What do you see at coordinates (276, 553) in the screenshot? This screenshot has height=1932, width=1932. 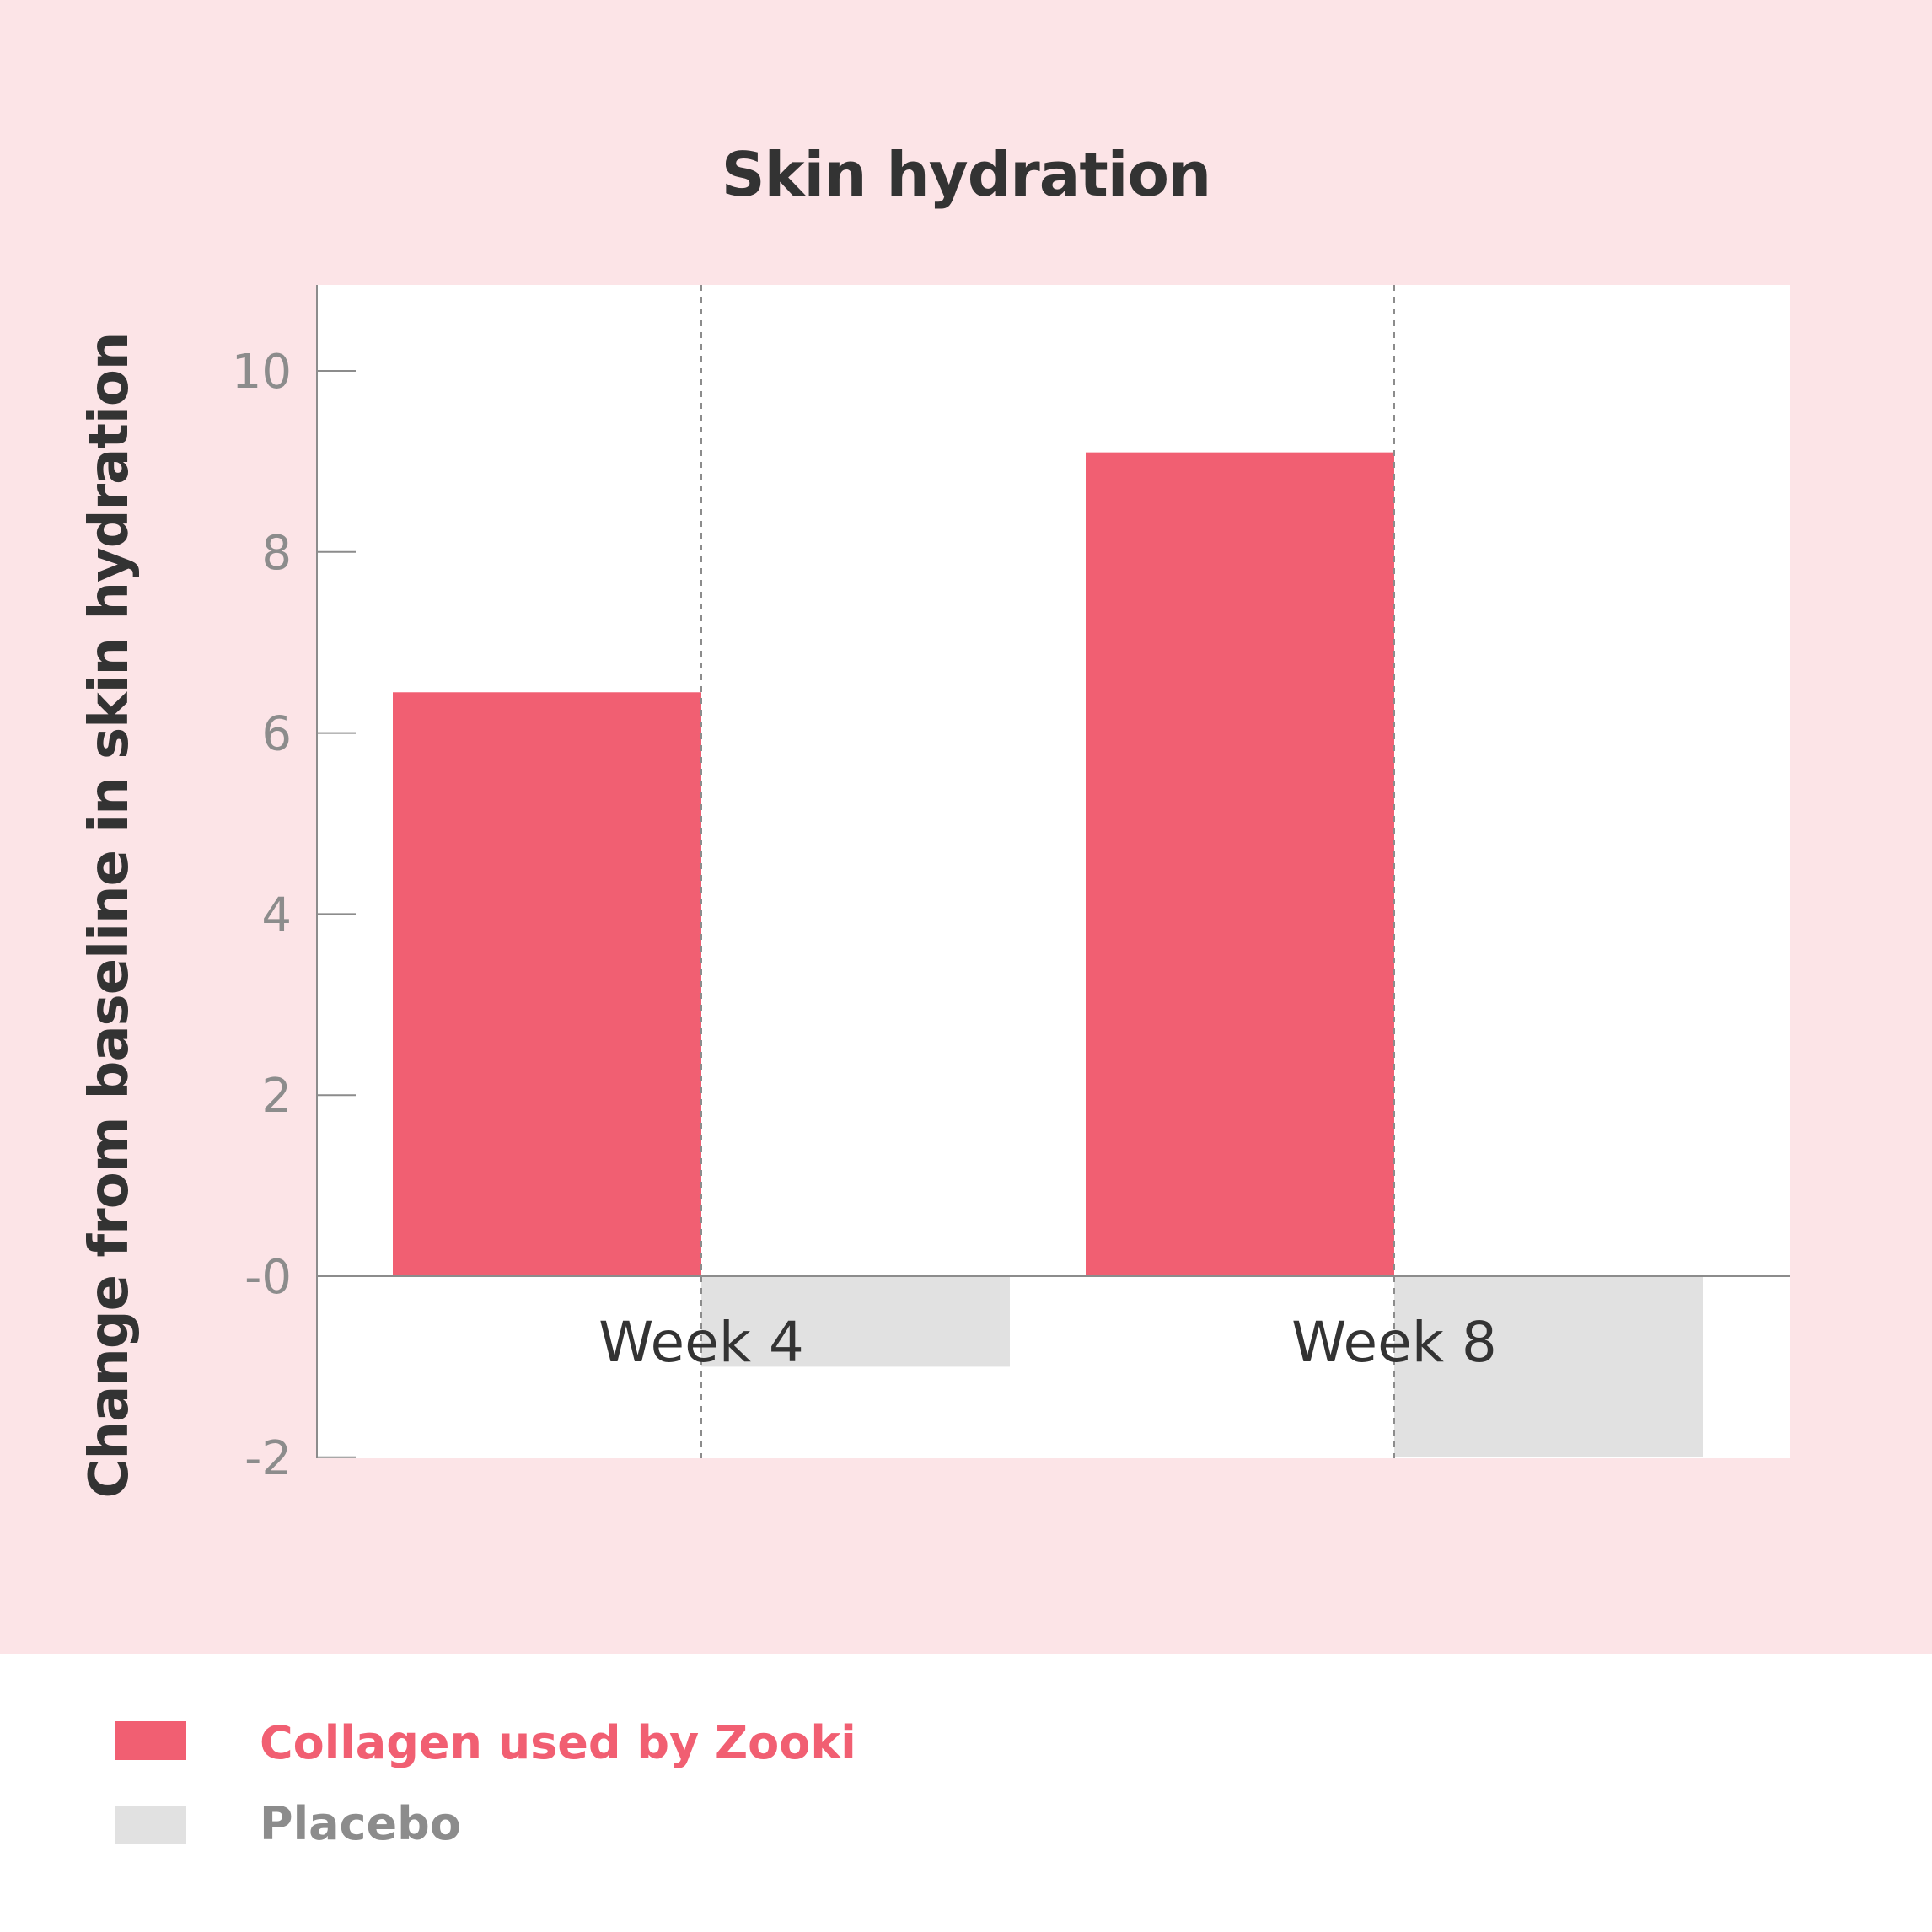 I see `y-tick-label: 8` at bounding box center [276, 553].